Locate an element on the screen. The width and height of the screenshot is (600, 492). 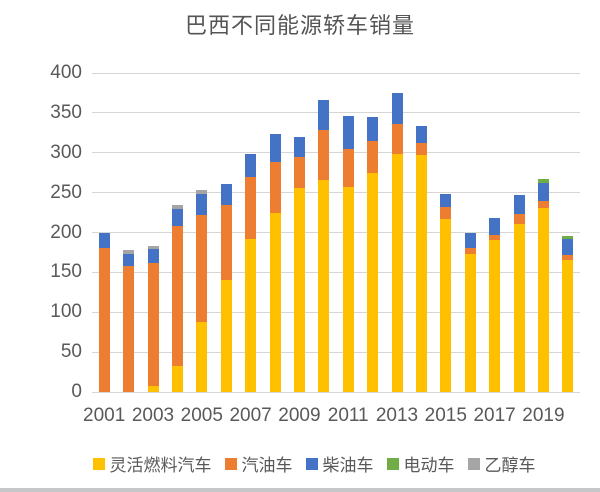
y-tick-label-0: 0 is located at coordinates (76, 391).